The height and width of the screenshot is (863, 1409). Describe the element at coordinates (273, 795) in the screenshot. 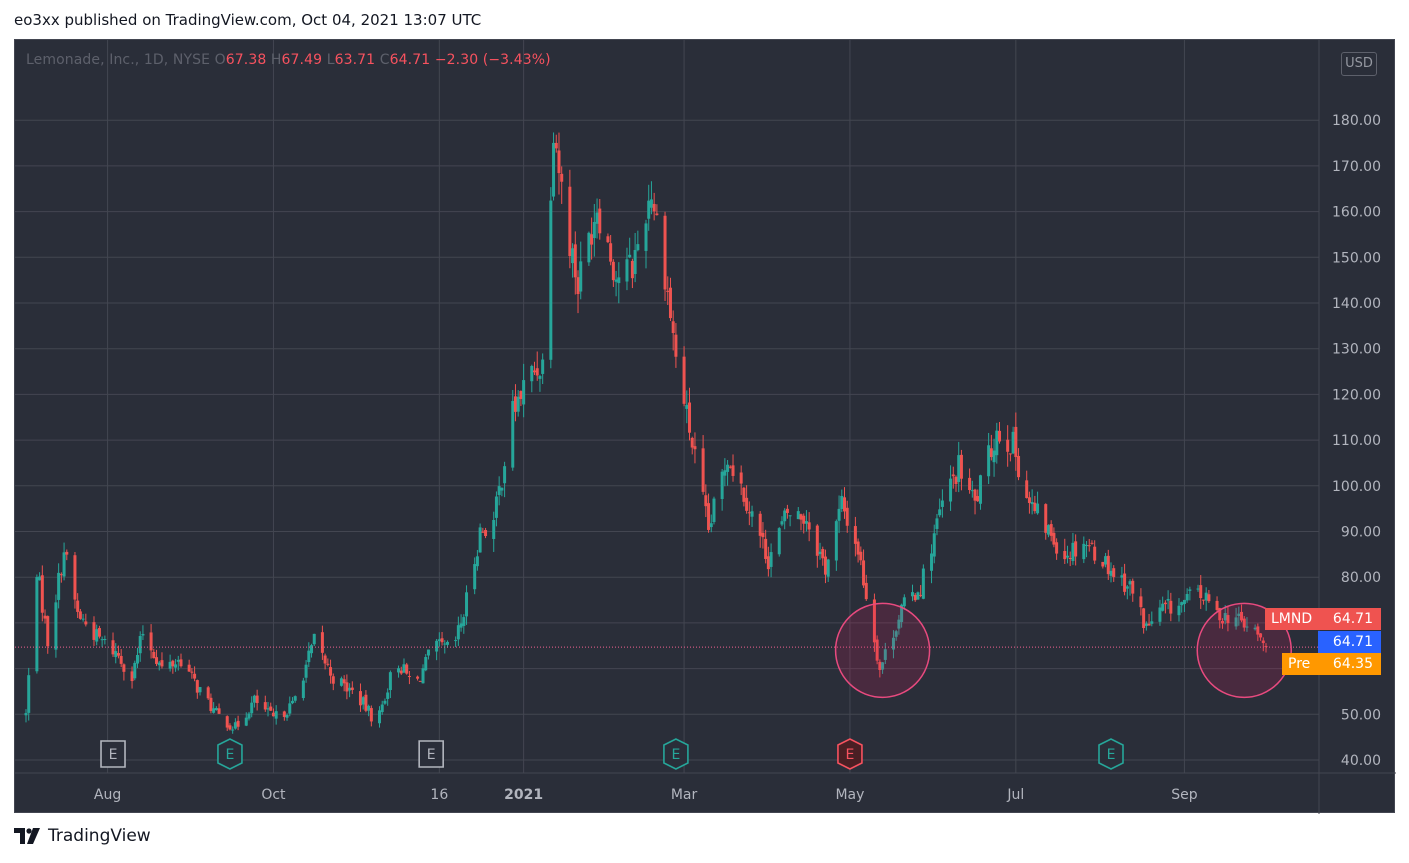

I see `x-tick-label: Oct` at that location.